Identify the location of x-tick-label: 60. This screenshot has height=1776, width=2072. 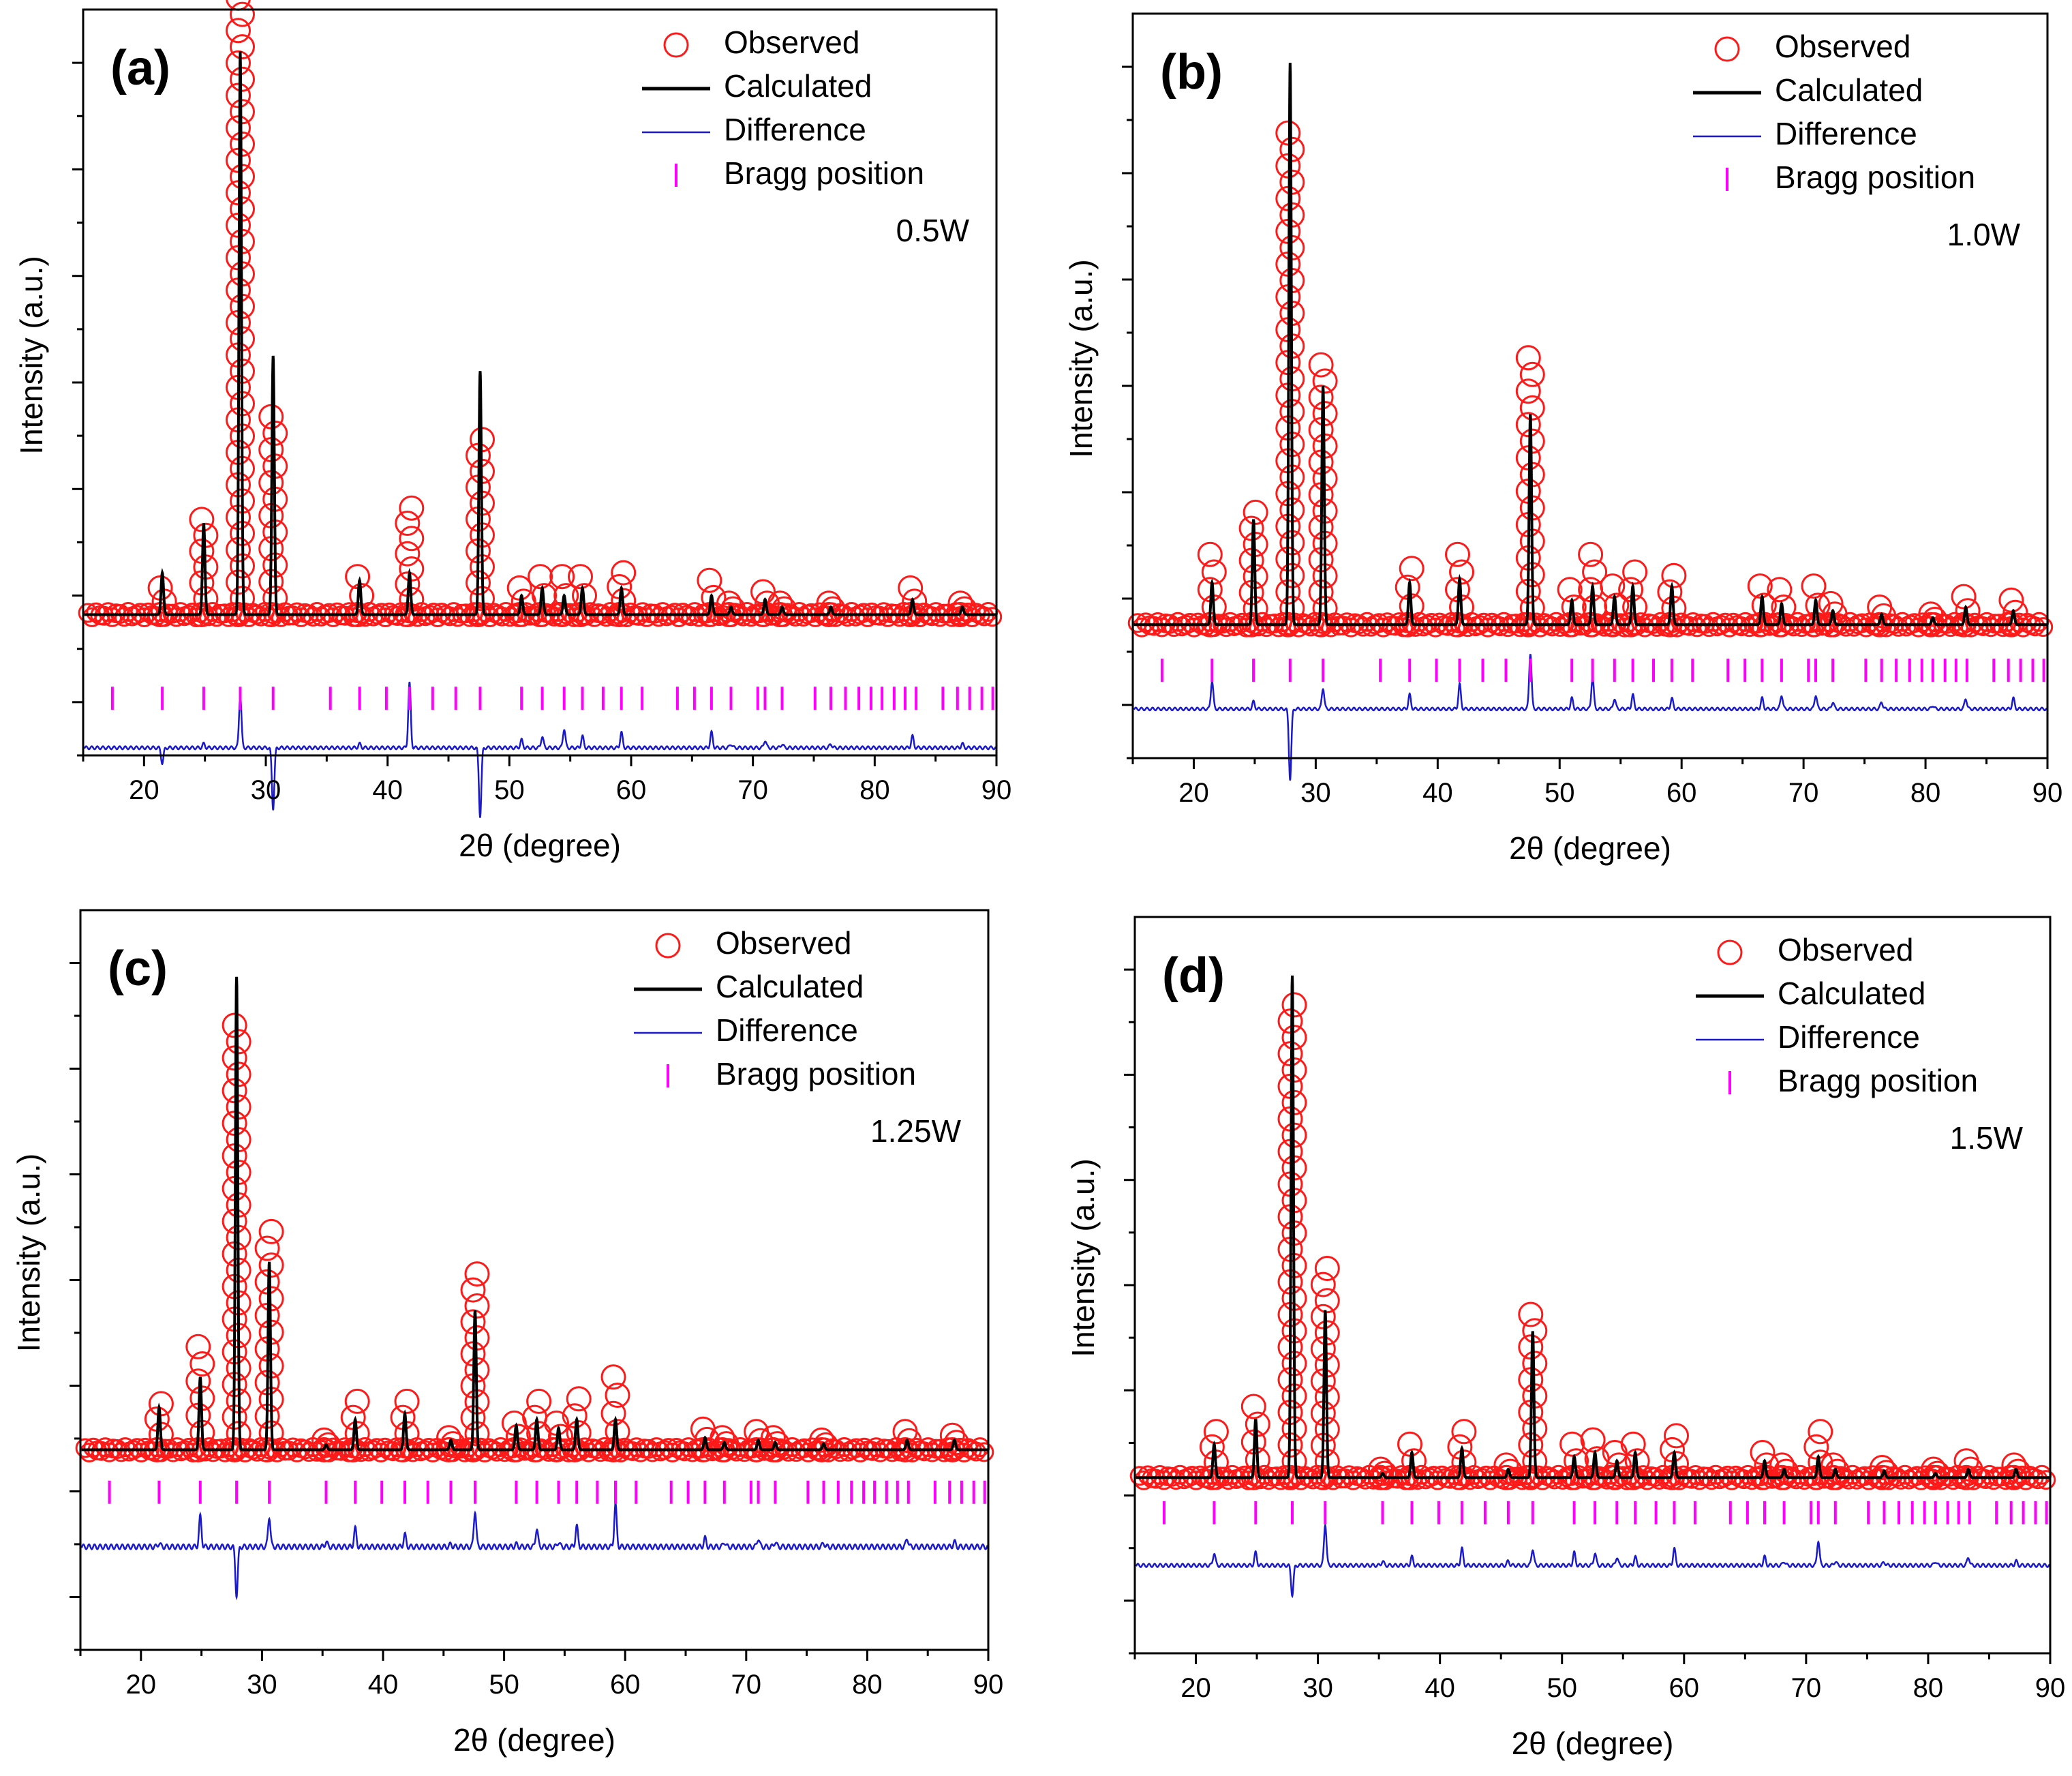
(1681, 793).